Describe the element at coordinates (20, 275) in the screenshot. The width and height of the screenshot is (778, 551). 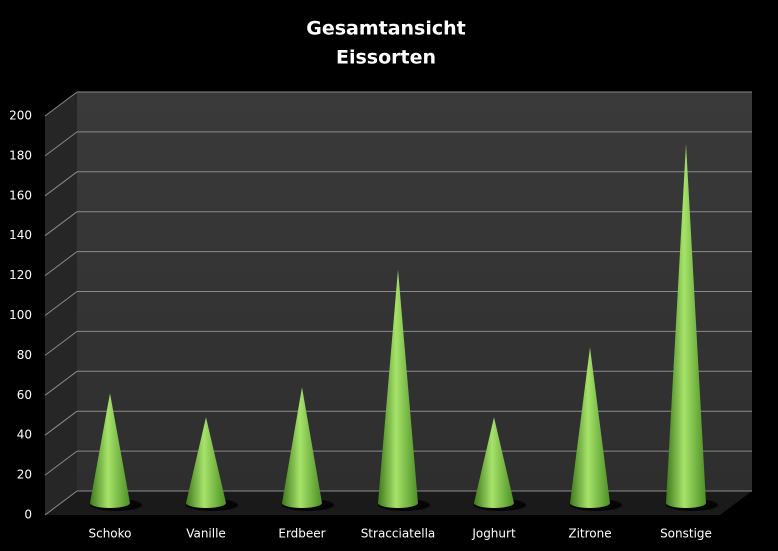
I see `y-tick-label: 120` at that location.